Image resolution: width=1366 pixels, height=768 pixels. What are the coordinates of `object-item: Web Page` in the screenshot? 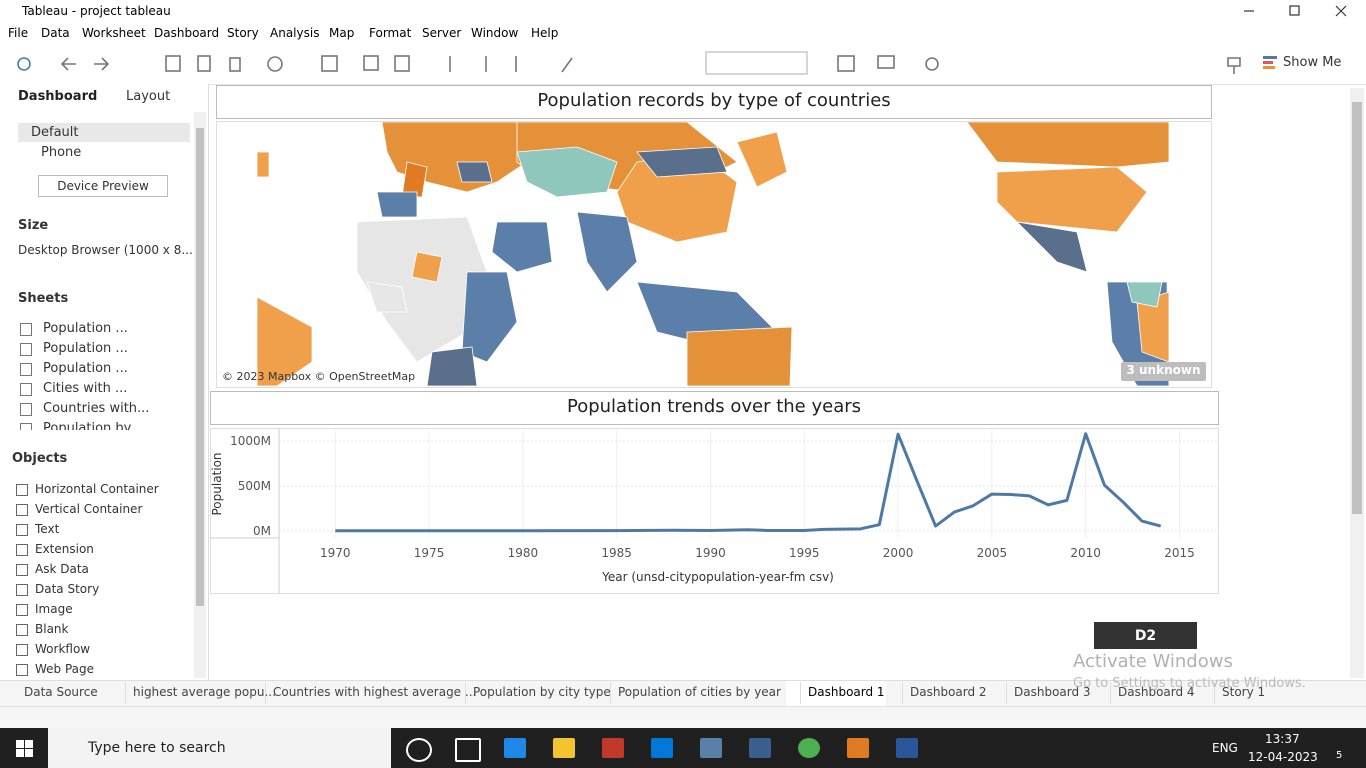 It's located at (65, 669).